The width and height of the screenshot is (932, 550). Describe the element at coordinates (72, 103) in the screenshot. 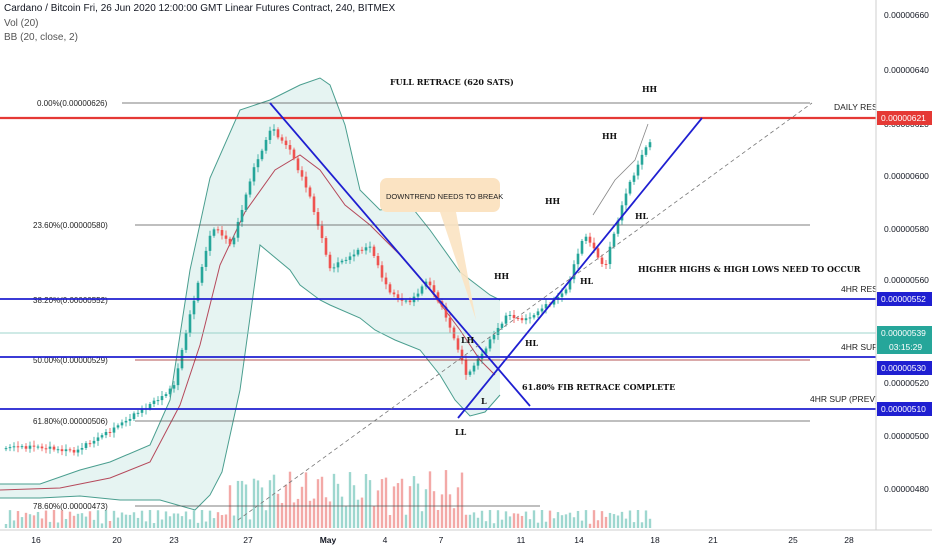

I see `fib-label-0: 0.00%(0.00000626)` at that location.